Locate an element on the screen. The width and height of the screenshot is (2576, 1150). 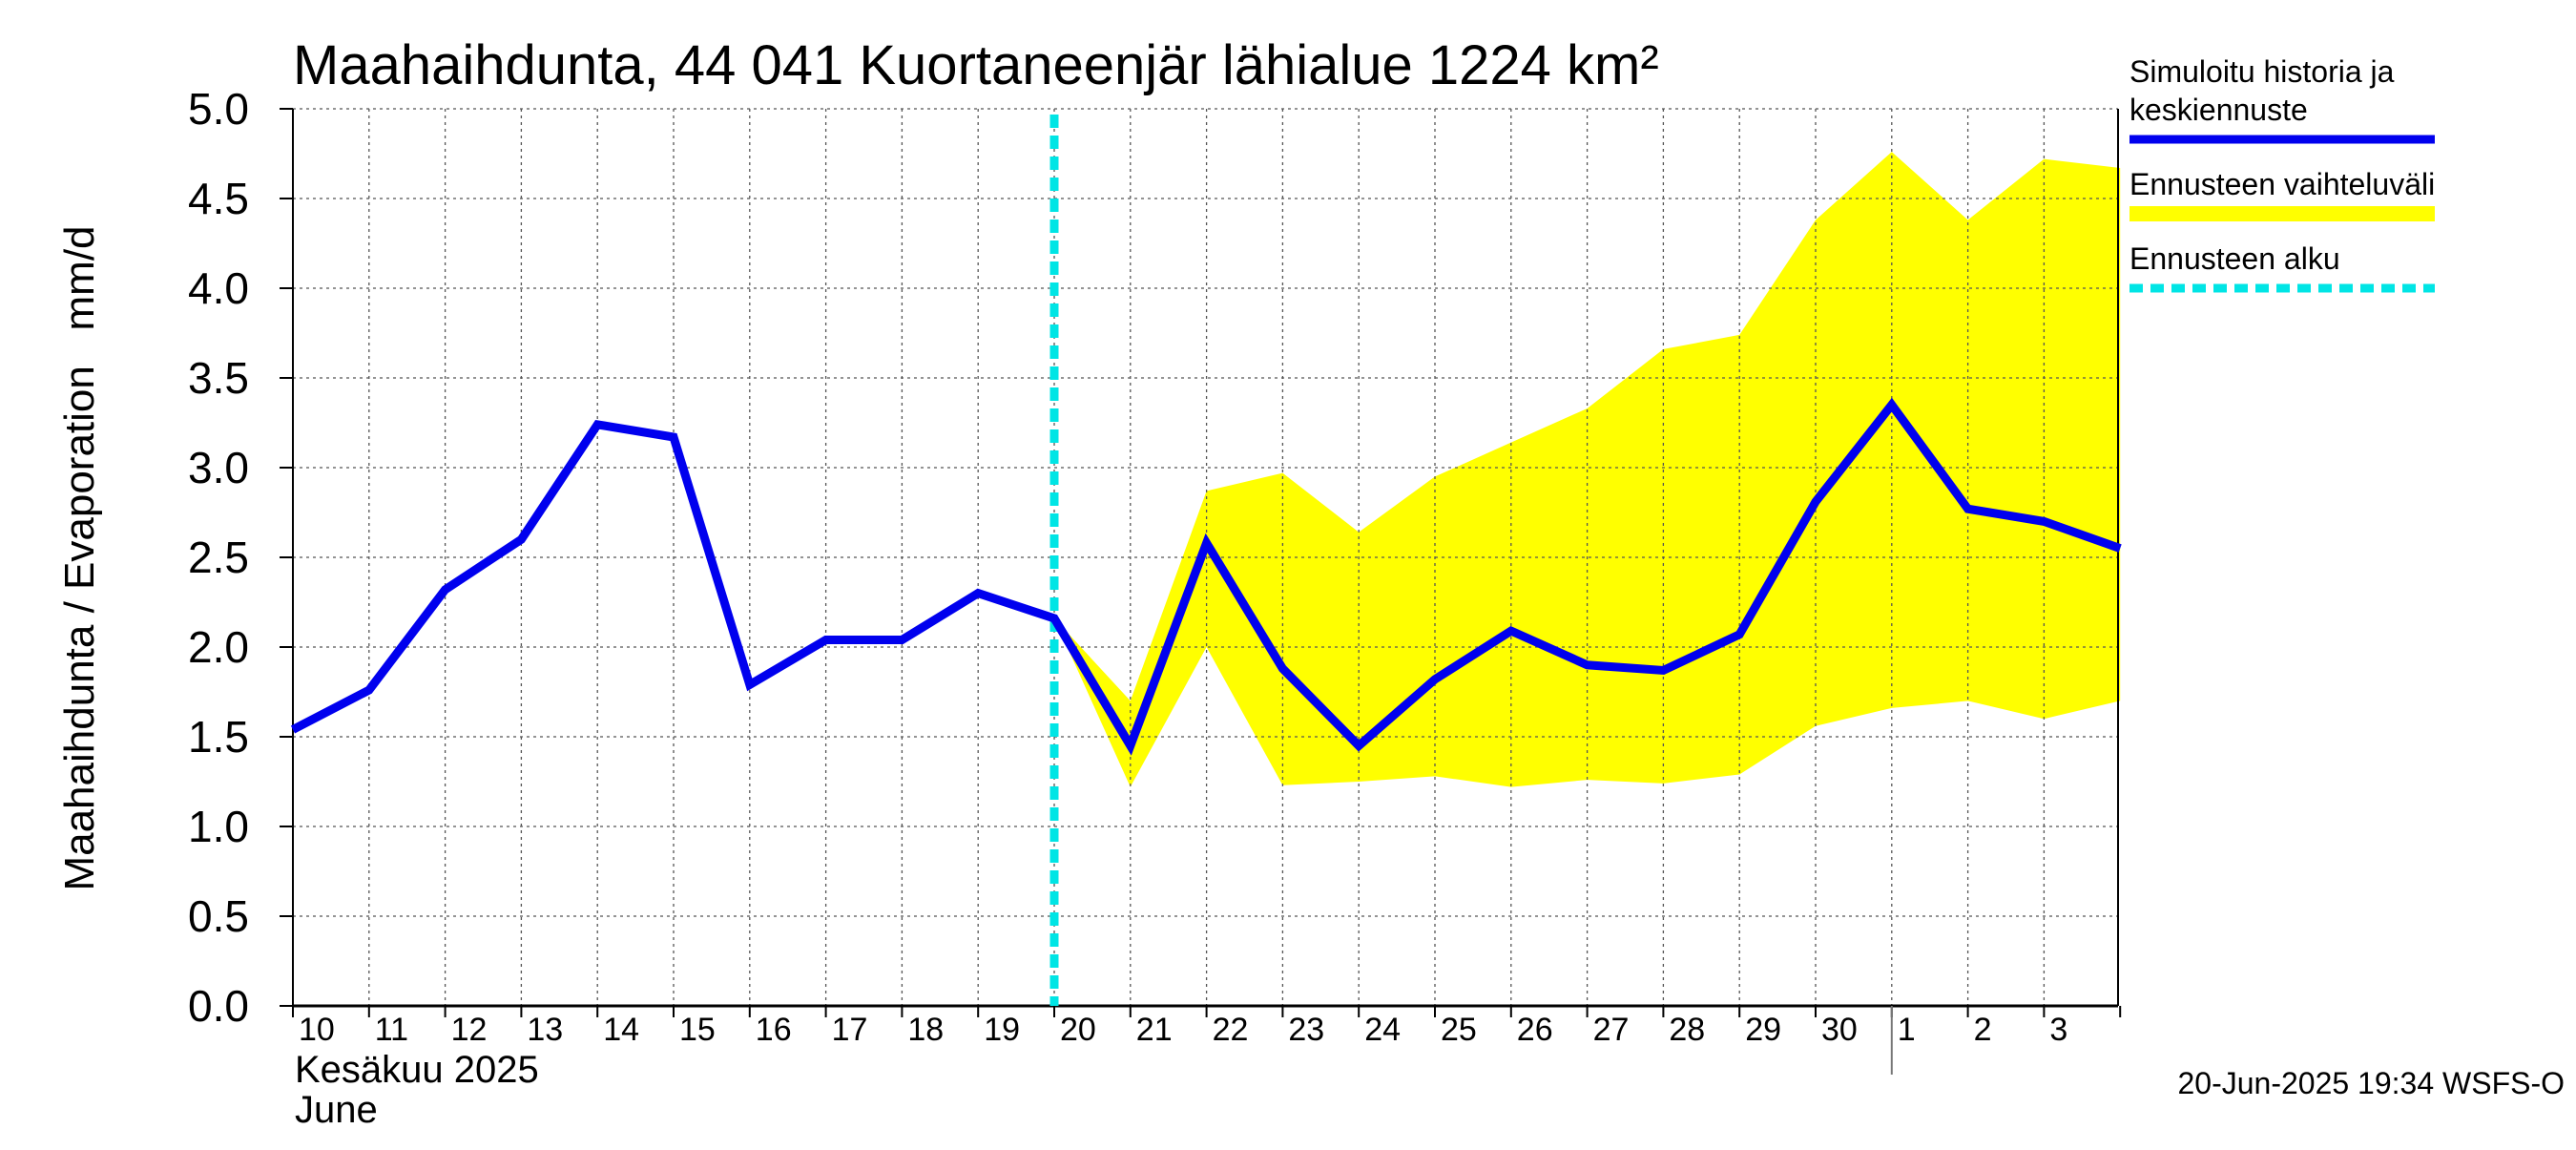
x-tick-label: 1 is located at coordinates (1907, 1030).